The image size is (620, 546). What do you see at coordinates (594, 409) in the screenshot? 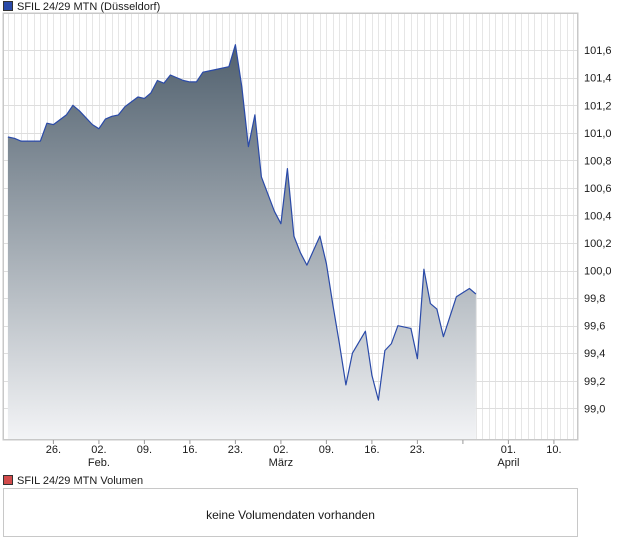
I see `y-tick-label: 99,0` at bounding box center [594, 409].